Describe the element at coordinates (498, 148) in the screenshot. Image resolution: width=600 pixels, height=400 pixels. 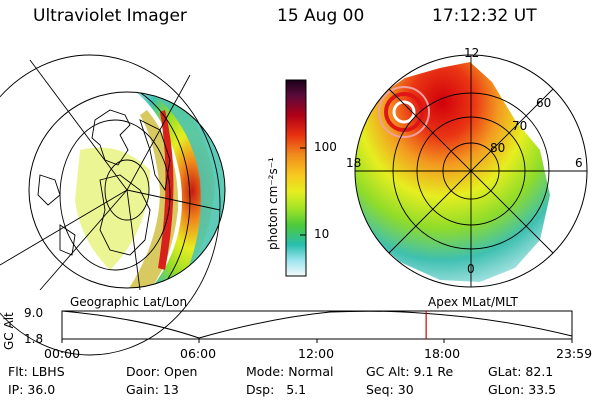
I see `lat-label-80: 80` at that location.